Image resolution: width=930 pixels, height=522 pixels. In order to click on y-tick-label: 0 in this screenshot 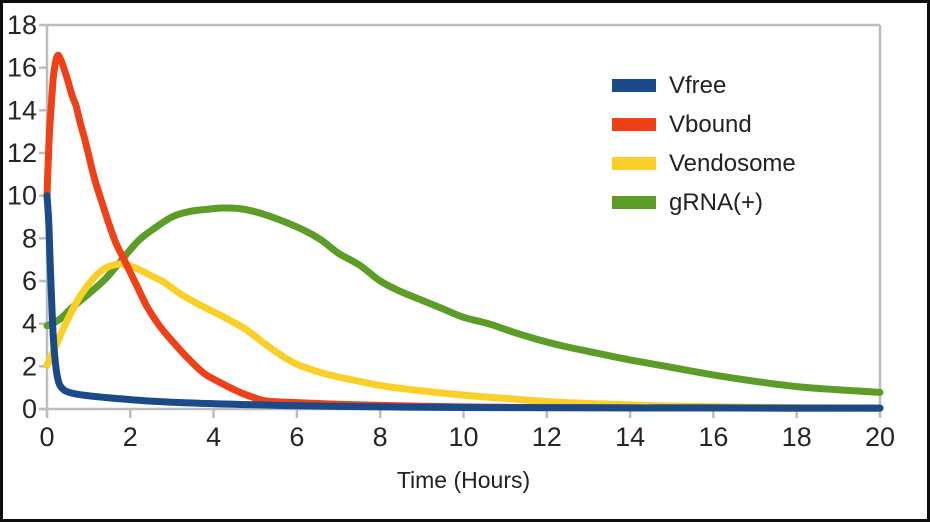, I will do `click(29, 409)`.